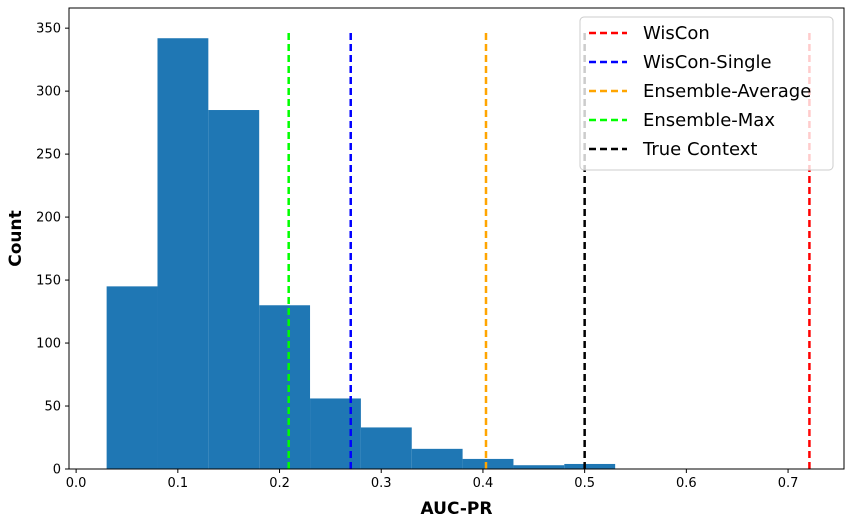 The image size is (850, 523). I want to click on legend-box, so click(706, 93).